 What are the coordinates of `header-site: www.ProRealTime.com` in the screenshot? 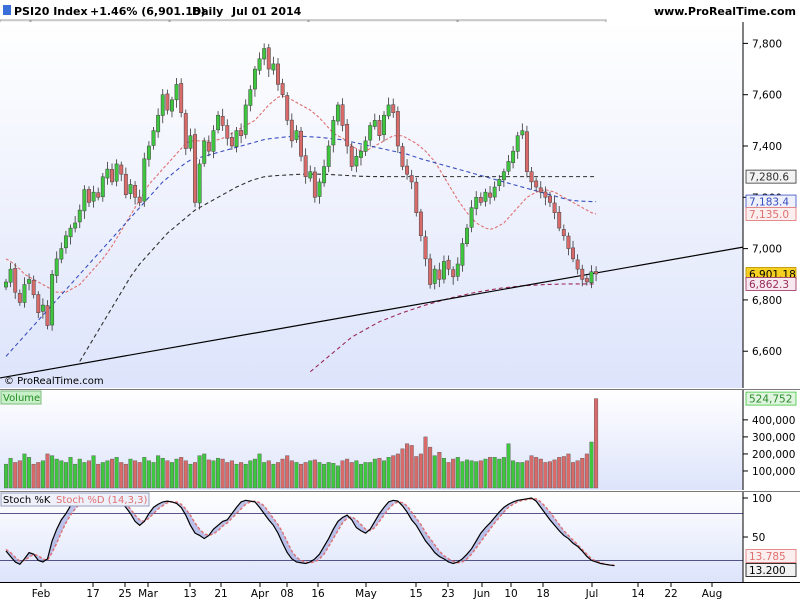 It's located at (725, 11).